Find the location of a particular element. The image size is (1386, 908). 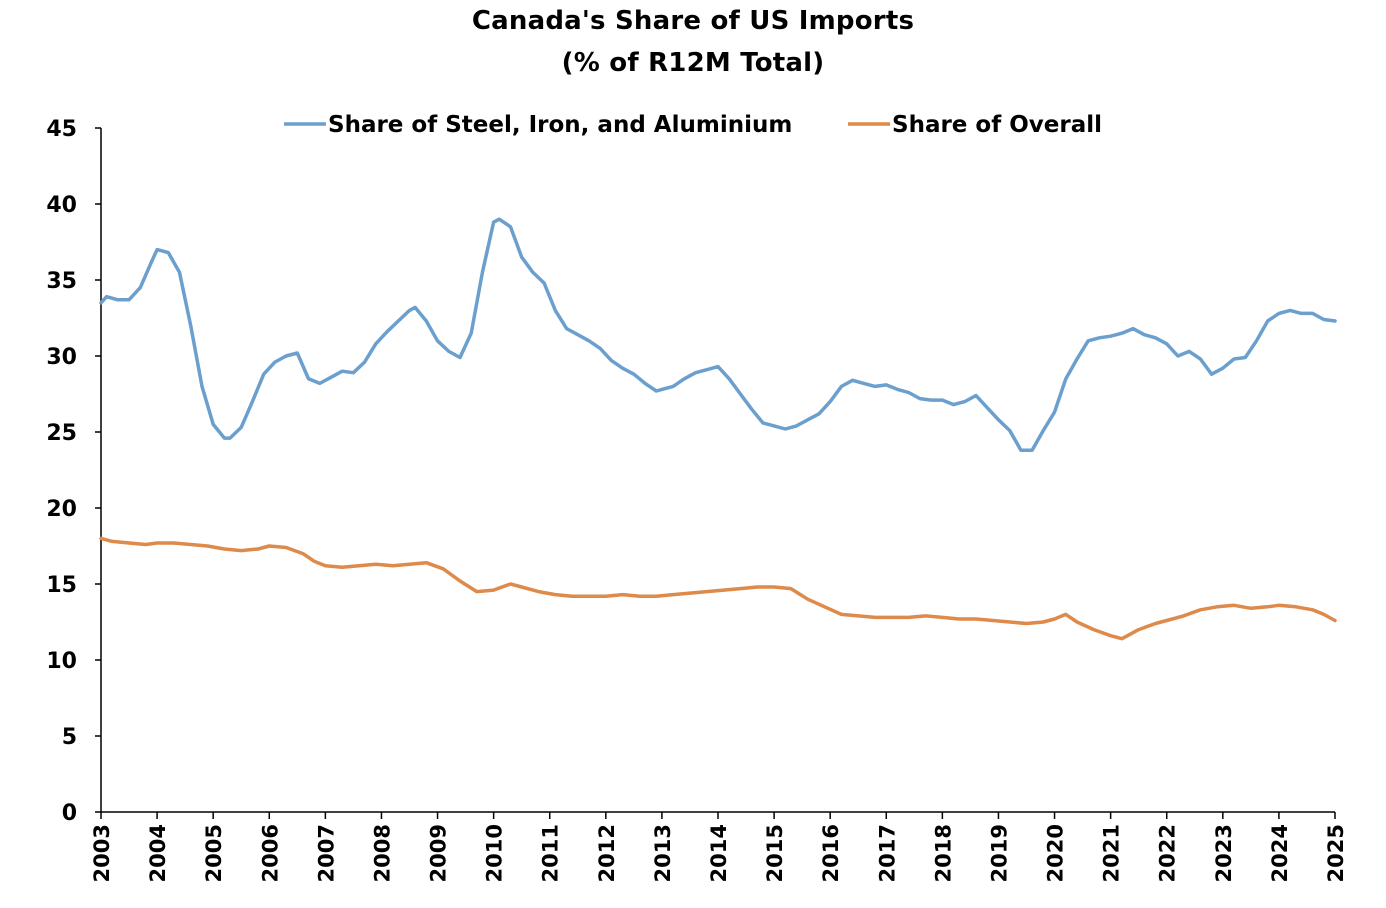

x-tick-label: 2022 is located at coordinates (1168, 853).